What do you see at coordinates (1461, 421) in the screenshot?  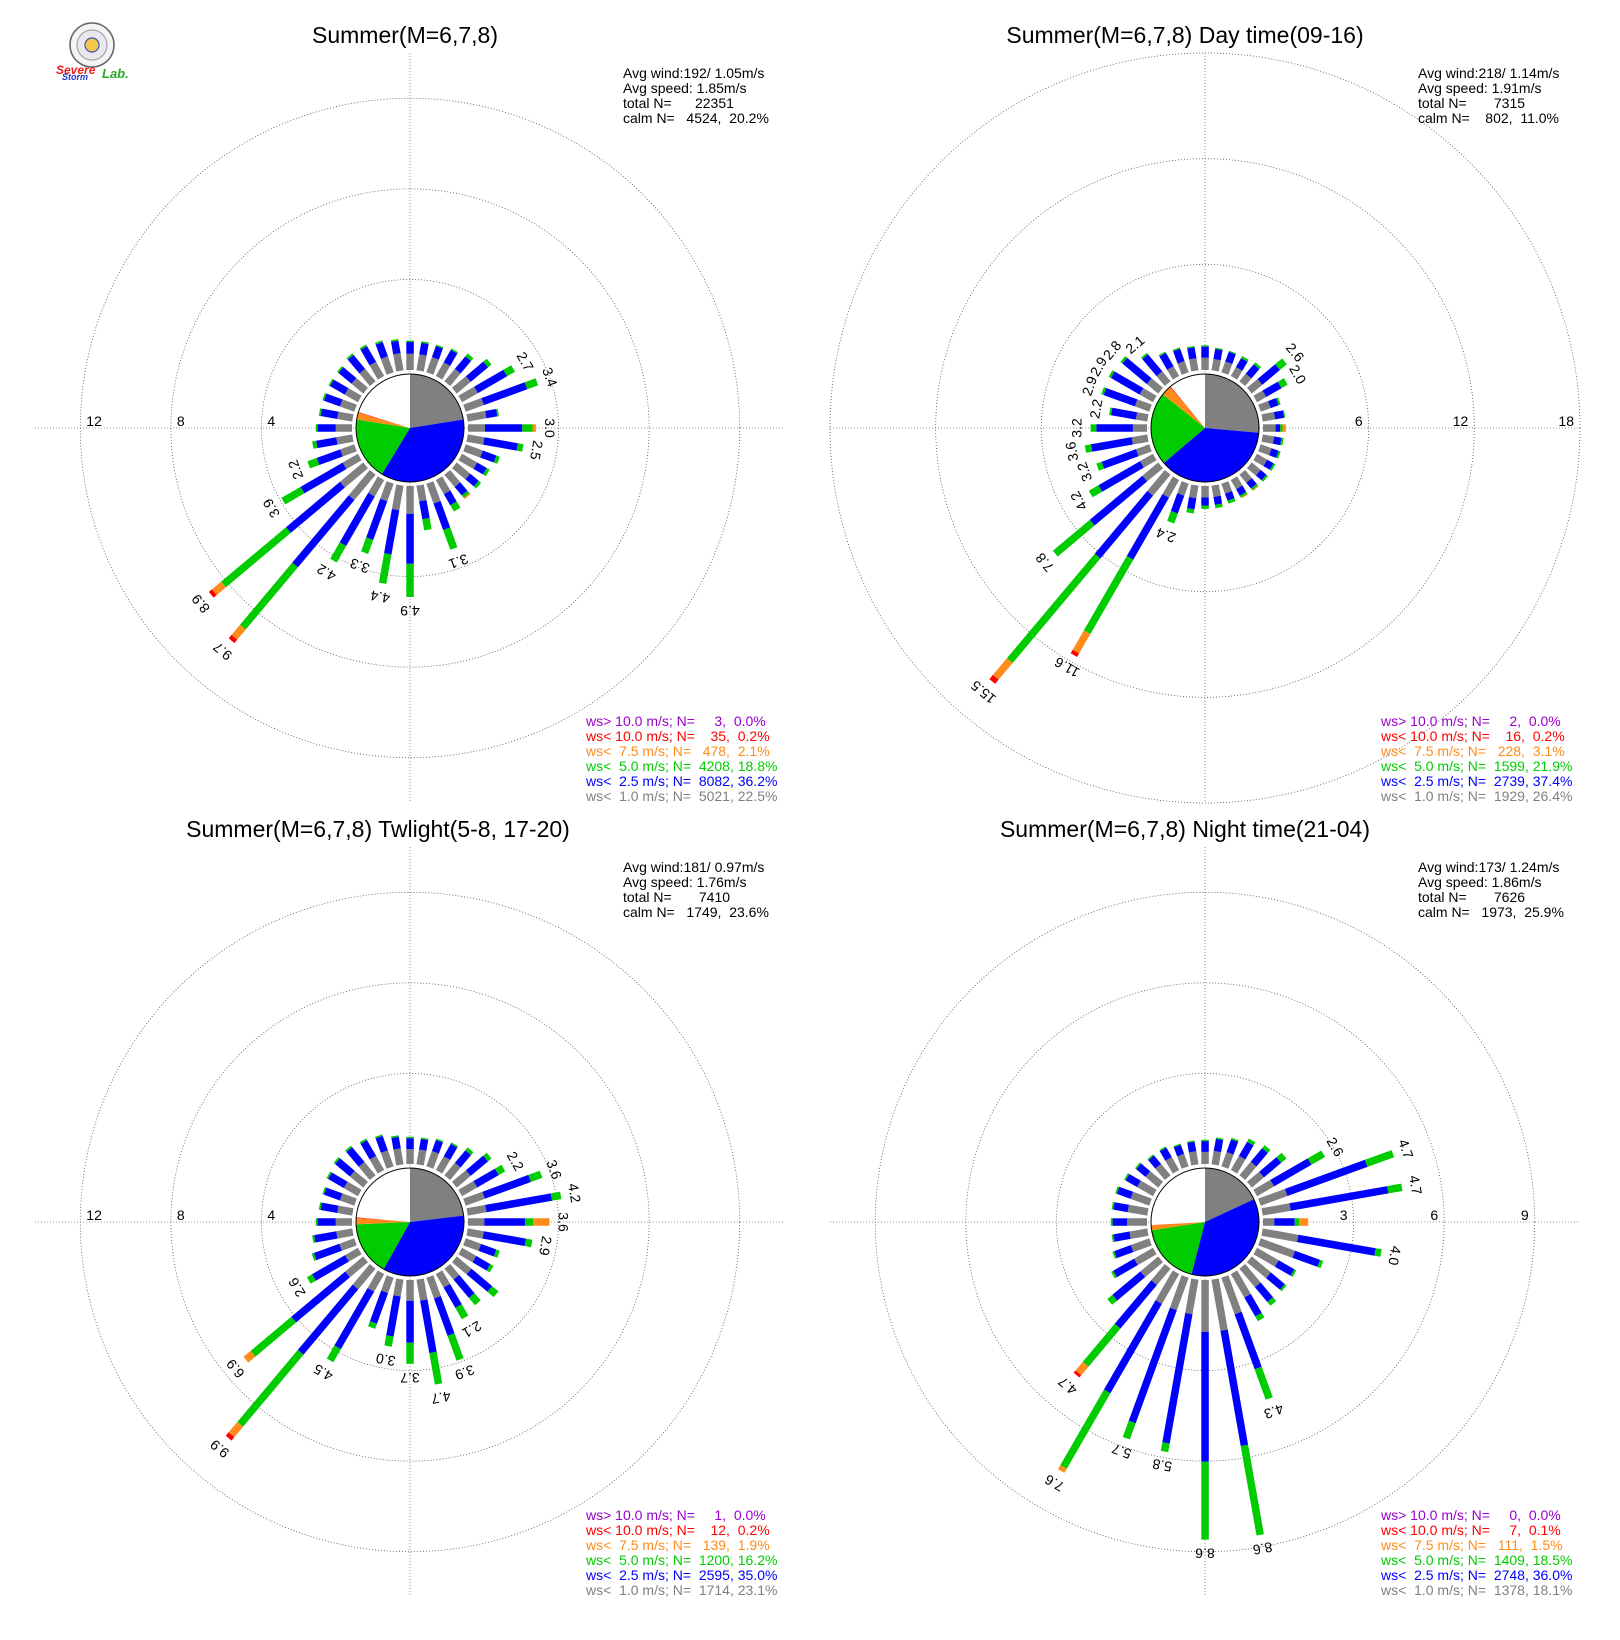 I see `radial-tick-label: 12` at bounding box center [1461, 421].